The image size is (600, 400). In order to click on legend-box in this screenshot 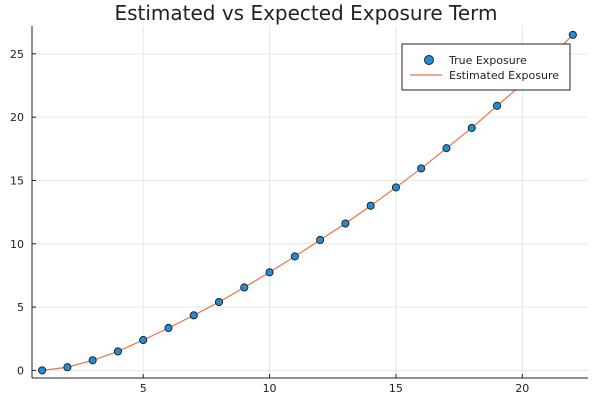, I will do `click(486, 67)`.